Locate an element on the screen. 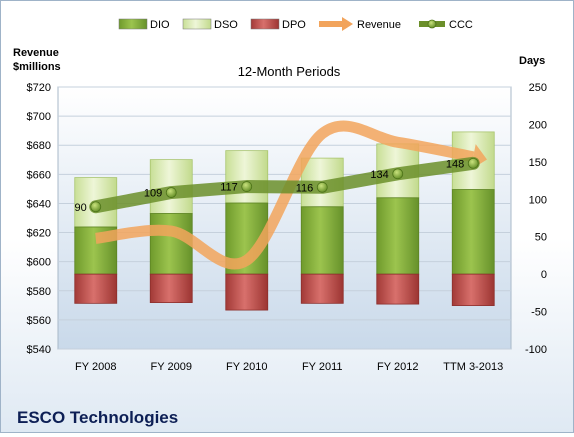  category-label: FY 2010 is located at coordinates (246, 367).